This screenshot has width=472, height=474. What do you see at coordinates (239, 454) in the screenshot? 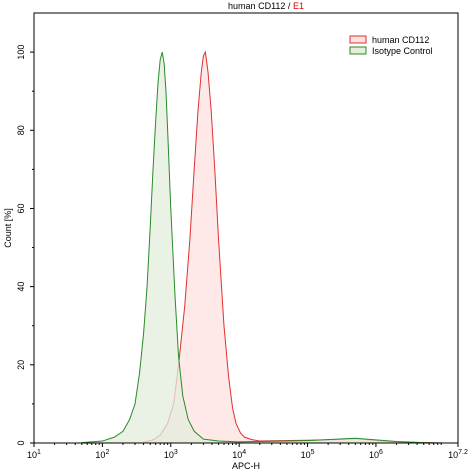
I see `x-tick-label: 10⁴` at bounding box center [239, 454].